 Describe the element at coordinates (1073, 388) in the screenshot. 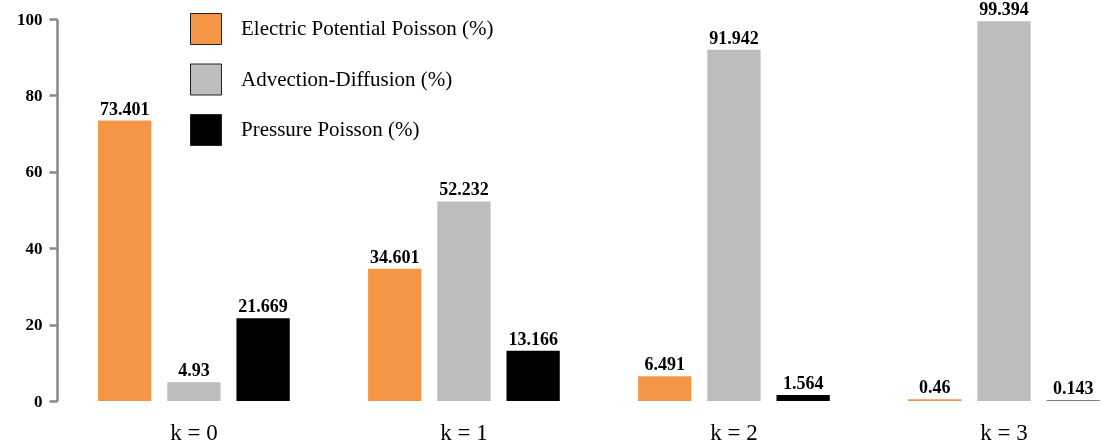

I see `data-label: 0.143` at that location.